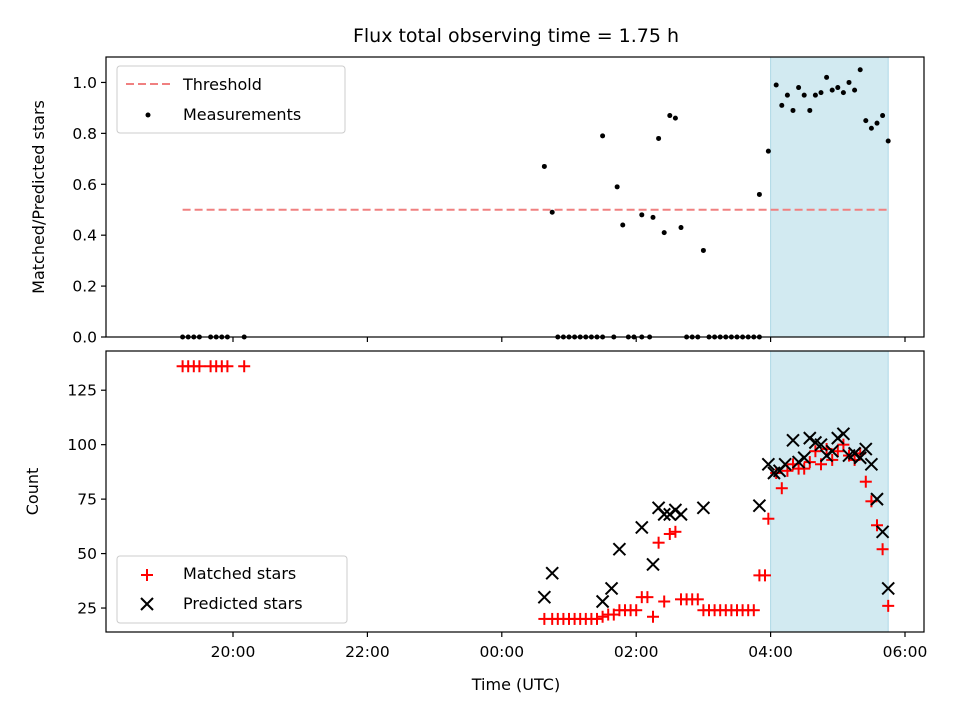 The image size is (960, 720). What do you see at coordinates (367, 652) in the screenshot?
I see `x-tick-label: 22:00` at bounding box center [367, 652].